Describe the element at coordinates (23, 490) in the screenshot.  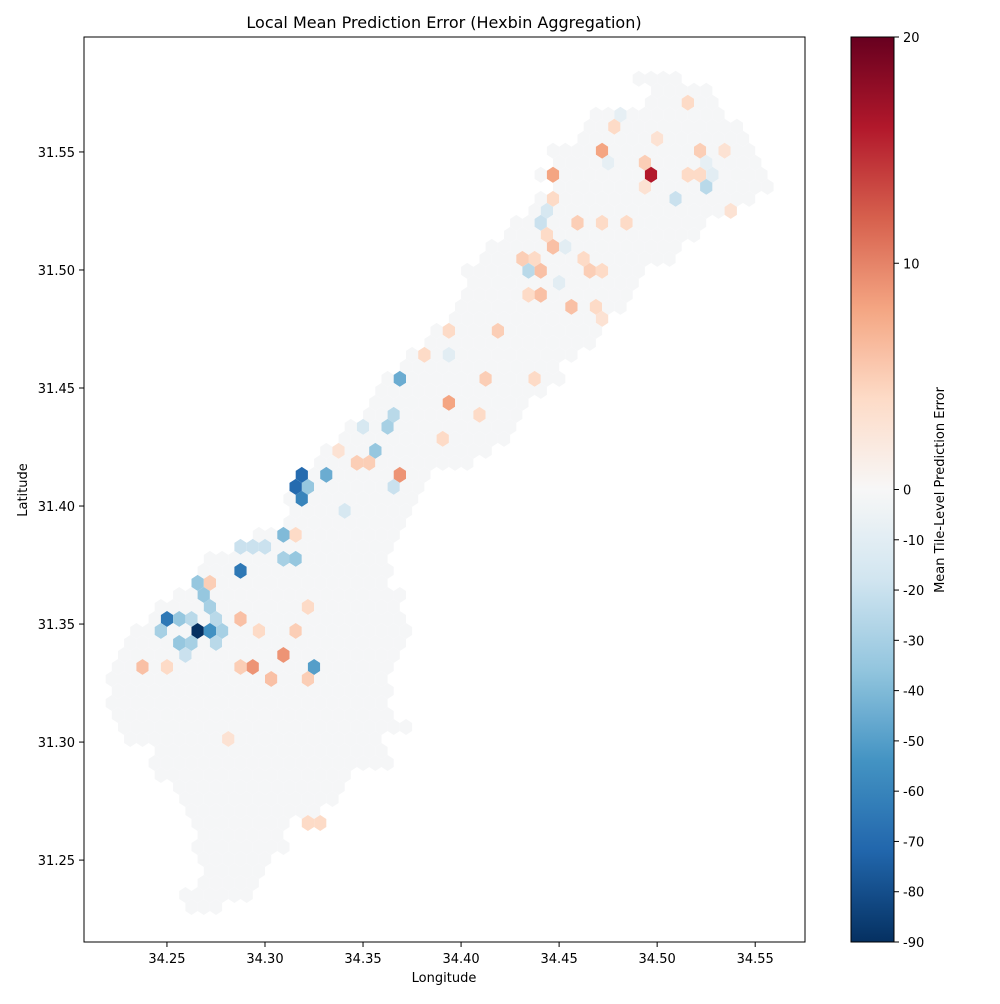
I see `y-axis-label: Latitude` at that location.